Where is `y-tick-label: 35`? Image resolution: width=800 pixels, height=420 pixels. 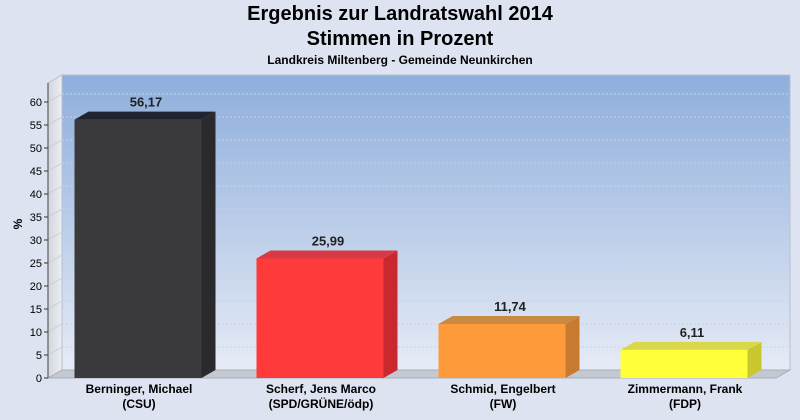 y-tick-label: 35 is located at coordinates (36, 218).